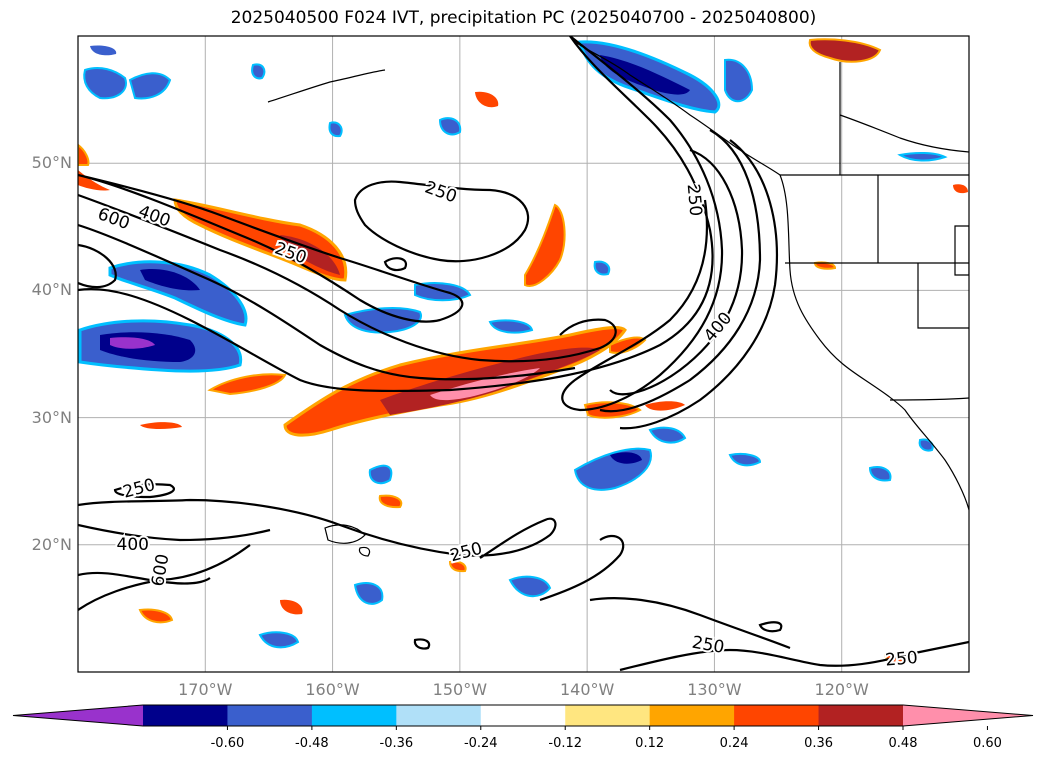  I want to click on lon-label: 140°W, so click(587, 689).